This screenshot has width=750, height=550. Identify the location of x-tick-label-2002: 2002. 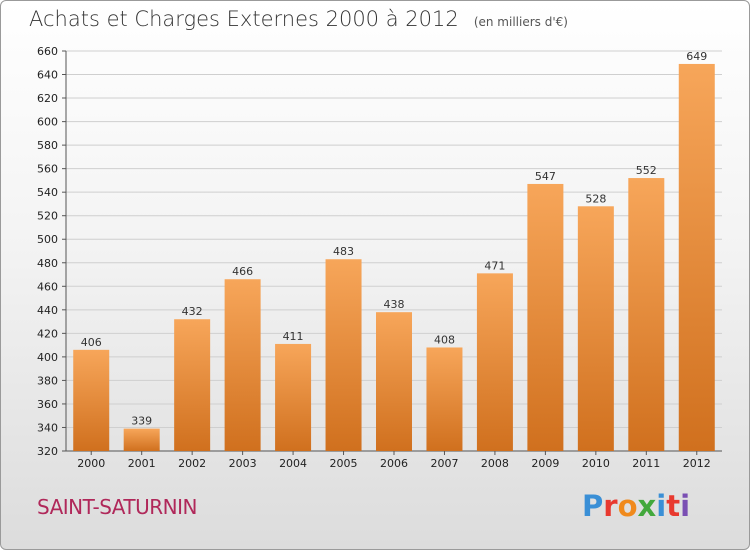
(192, 463).